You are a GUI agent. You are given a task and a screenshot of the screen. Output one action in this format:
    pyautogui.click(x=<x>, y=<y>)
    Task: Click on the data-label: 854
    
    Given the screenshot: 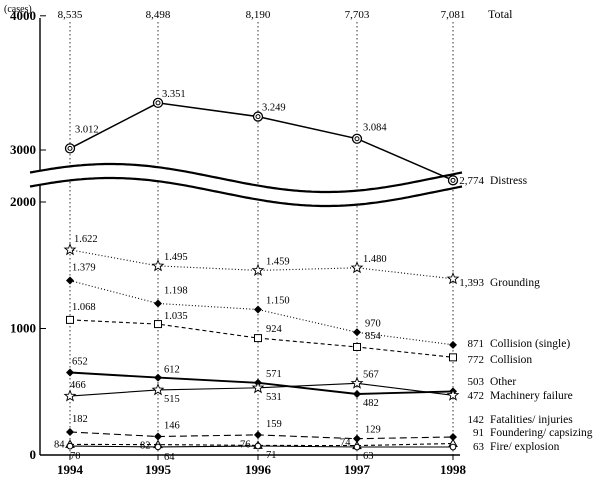 What is the action you would take?
    pyautogui.click(x=373, y=336)
    